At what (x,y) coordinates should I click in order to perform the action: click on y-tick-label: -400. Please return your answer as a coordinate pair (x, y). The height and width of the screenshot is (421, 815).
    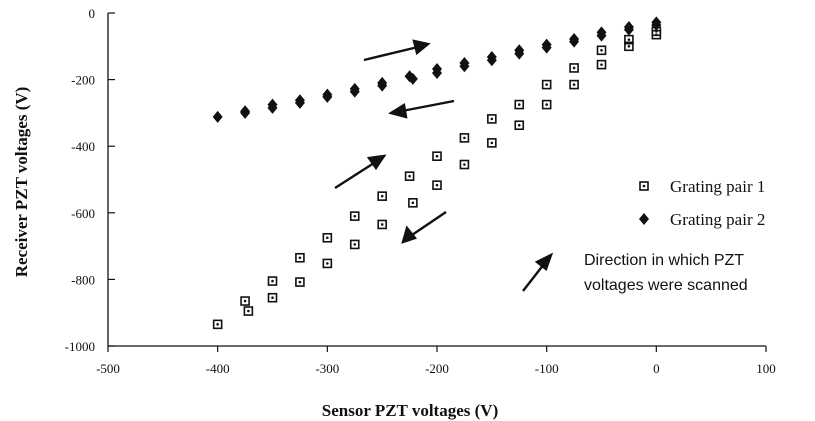
    Looking at the image, I should click on (83, 146).